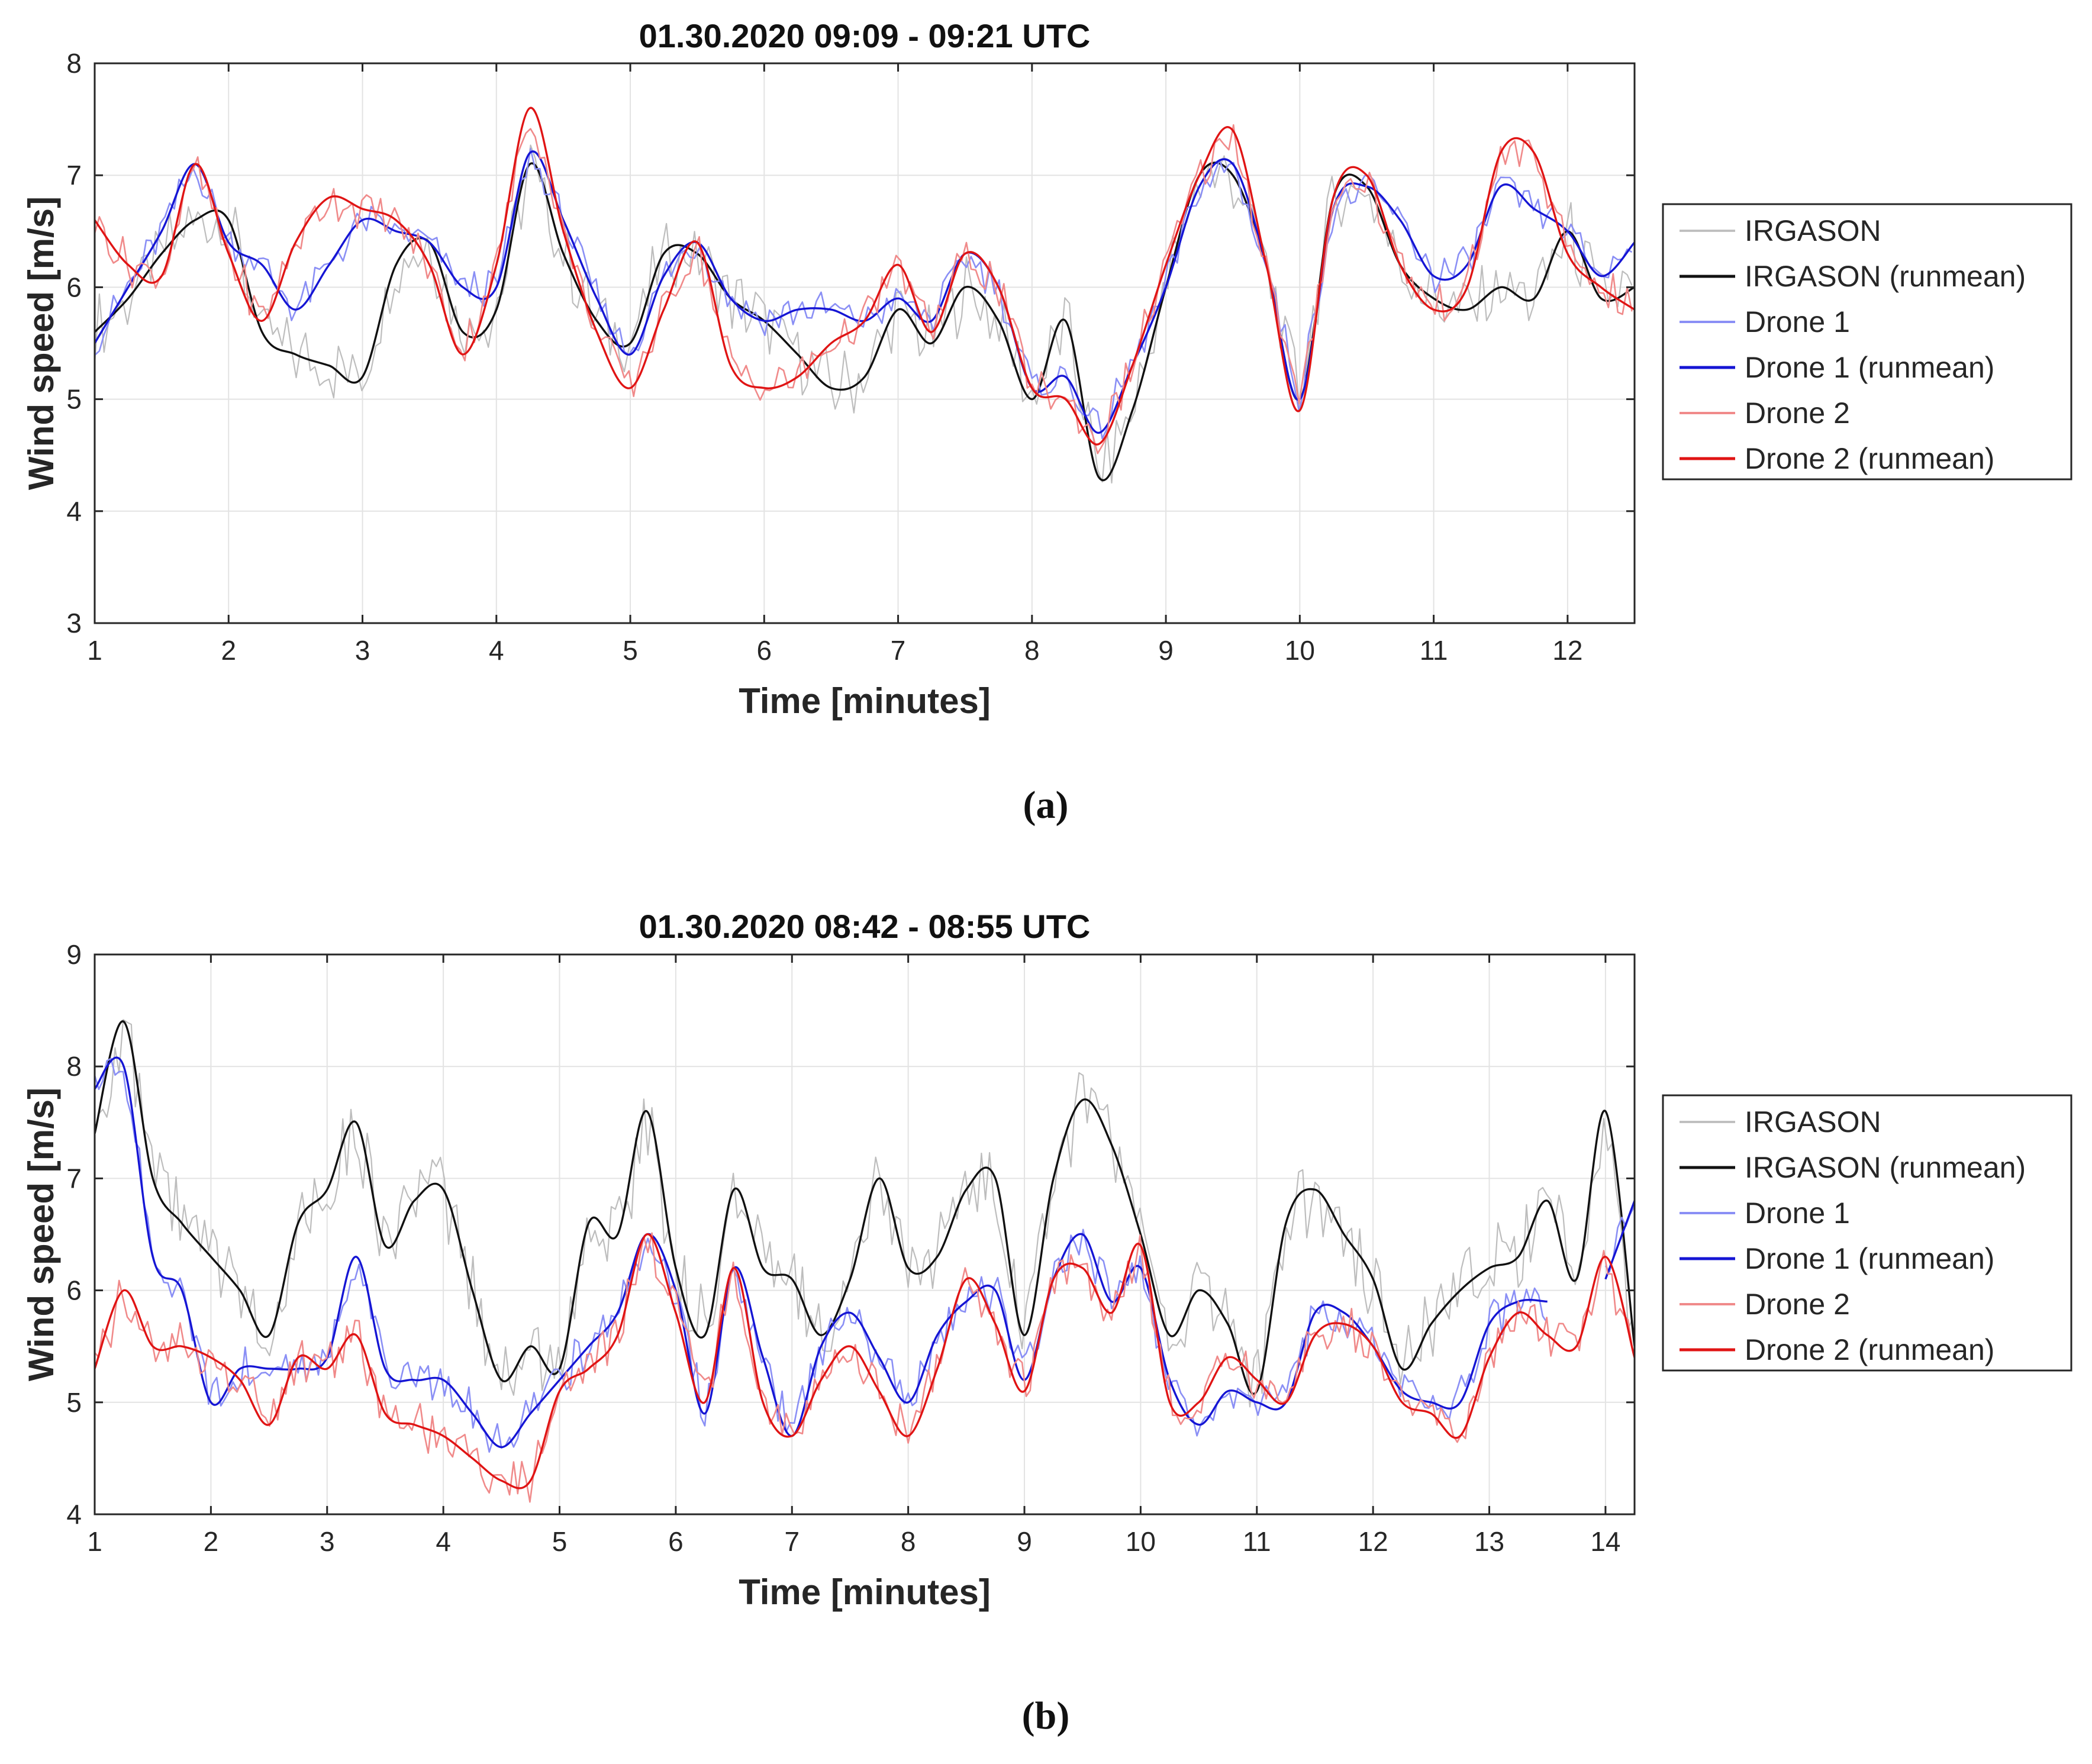 This screenshot has width=2092, height=1764. I want to click on panel-a-y-tick-label-3: 3, so click(74, 623).